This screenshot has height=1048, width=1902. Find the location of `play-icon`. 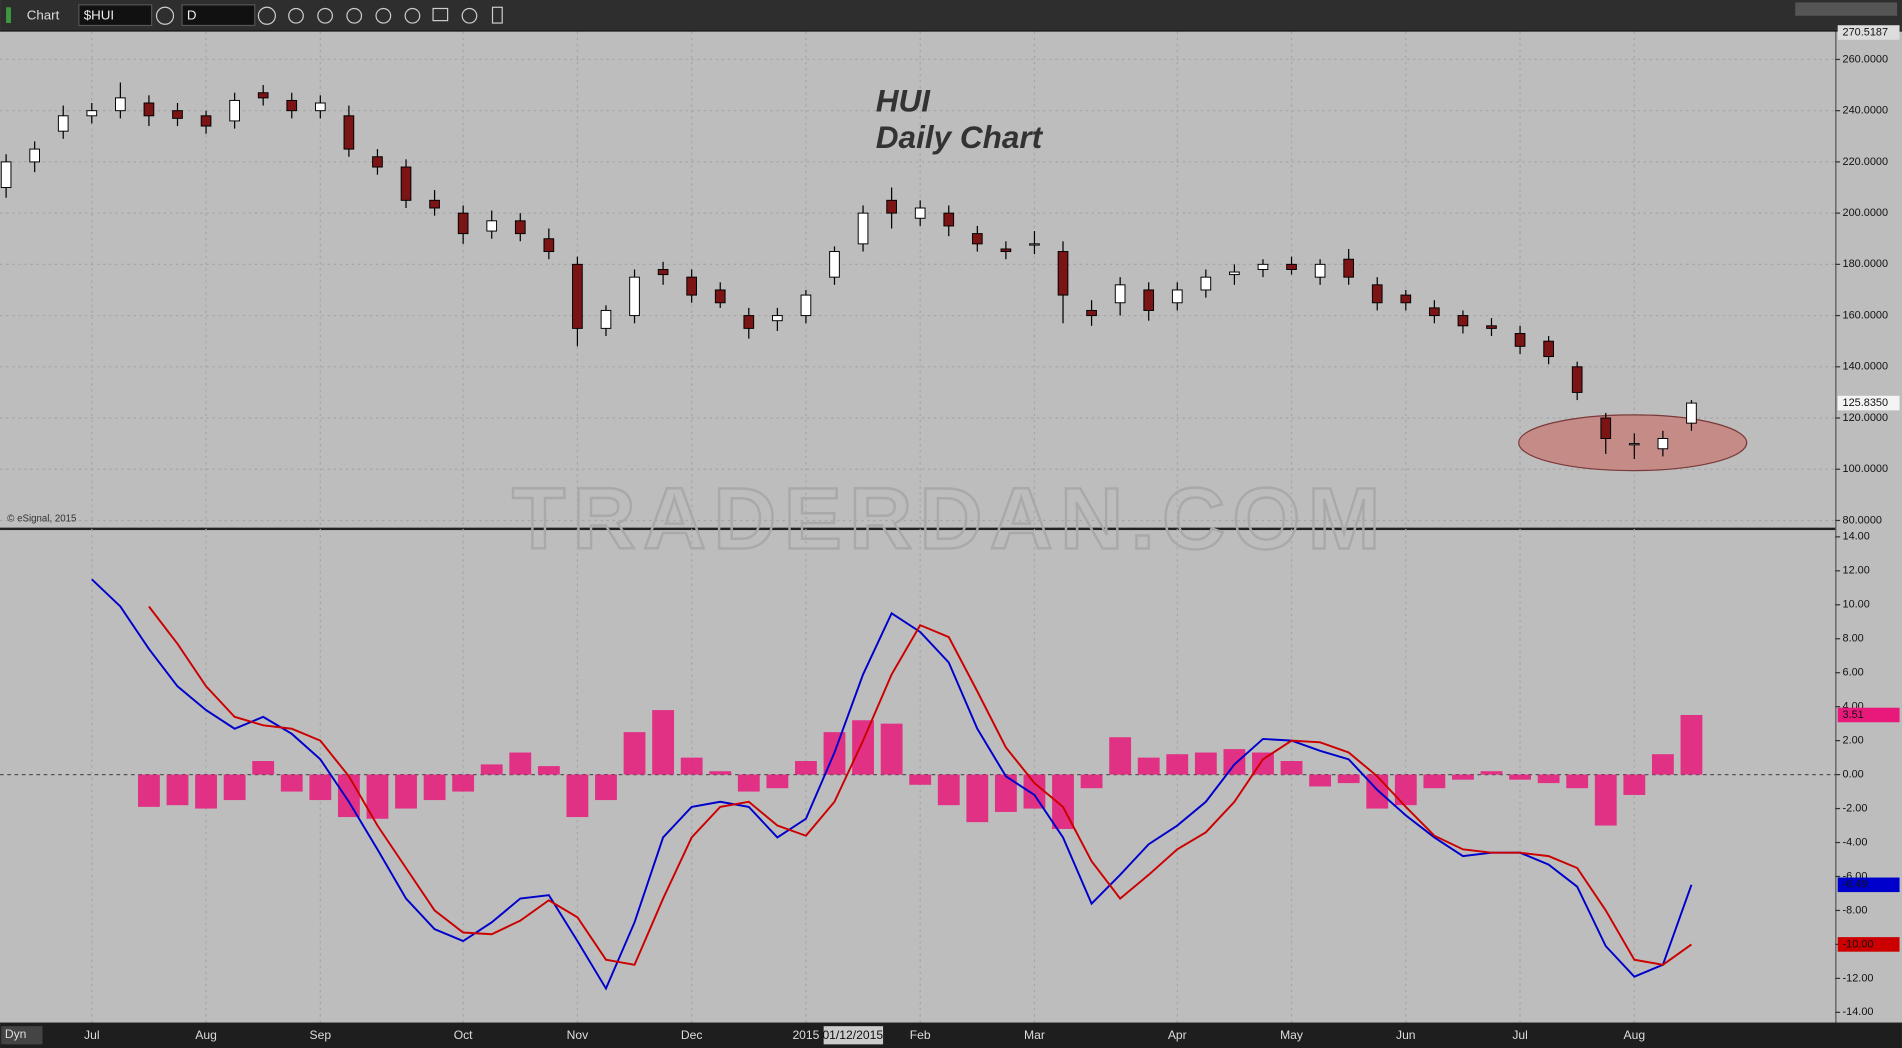

play-icon is located at coordinates (354, 15).